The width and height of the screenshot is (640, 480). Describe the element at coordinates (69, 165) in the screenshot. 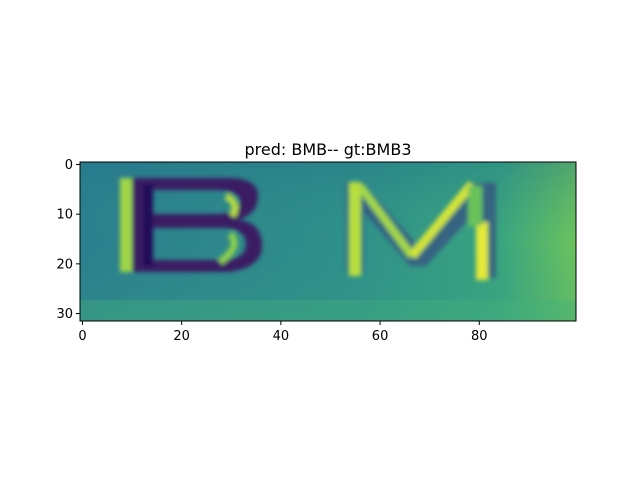

I see `y-tick-label: 0` at that location.